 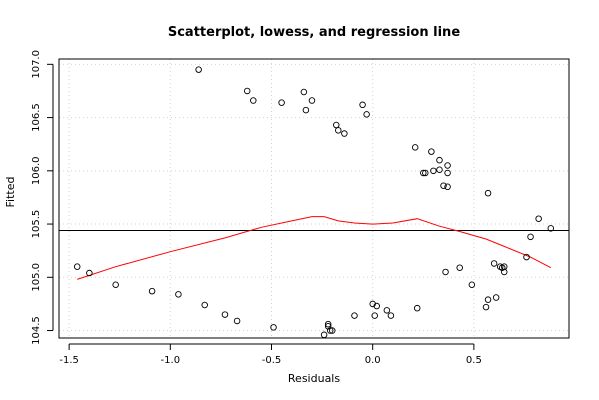 I want to click on y-tick-label: 106.0, so click(x=36, y=170).